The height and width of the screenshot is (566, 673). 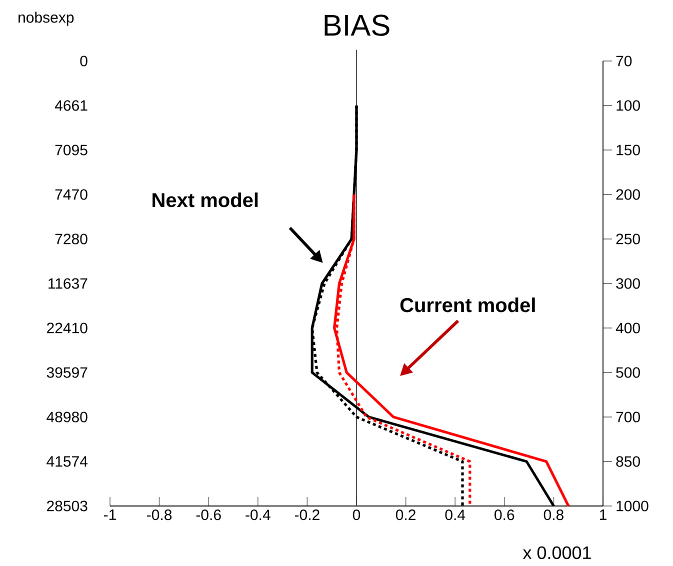 What do you see at coordinates (159, 515) in the screenshot?
I see `x-tick-label: -0.8` at bounding box center [159, 515].